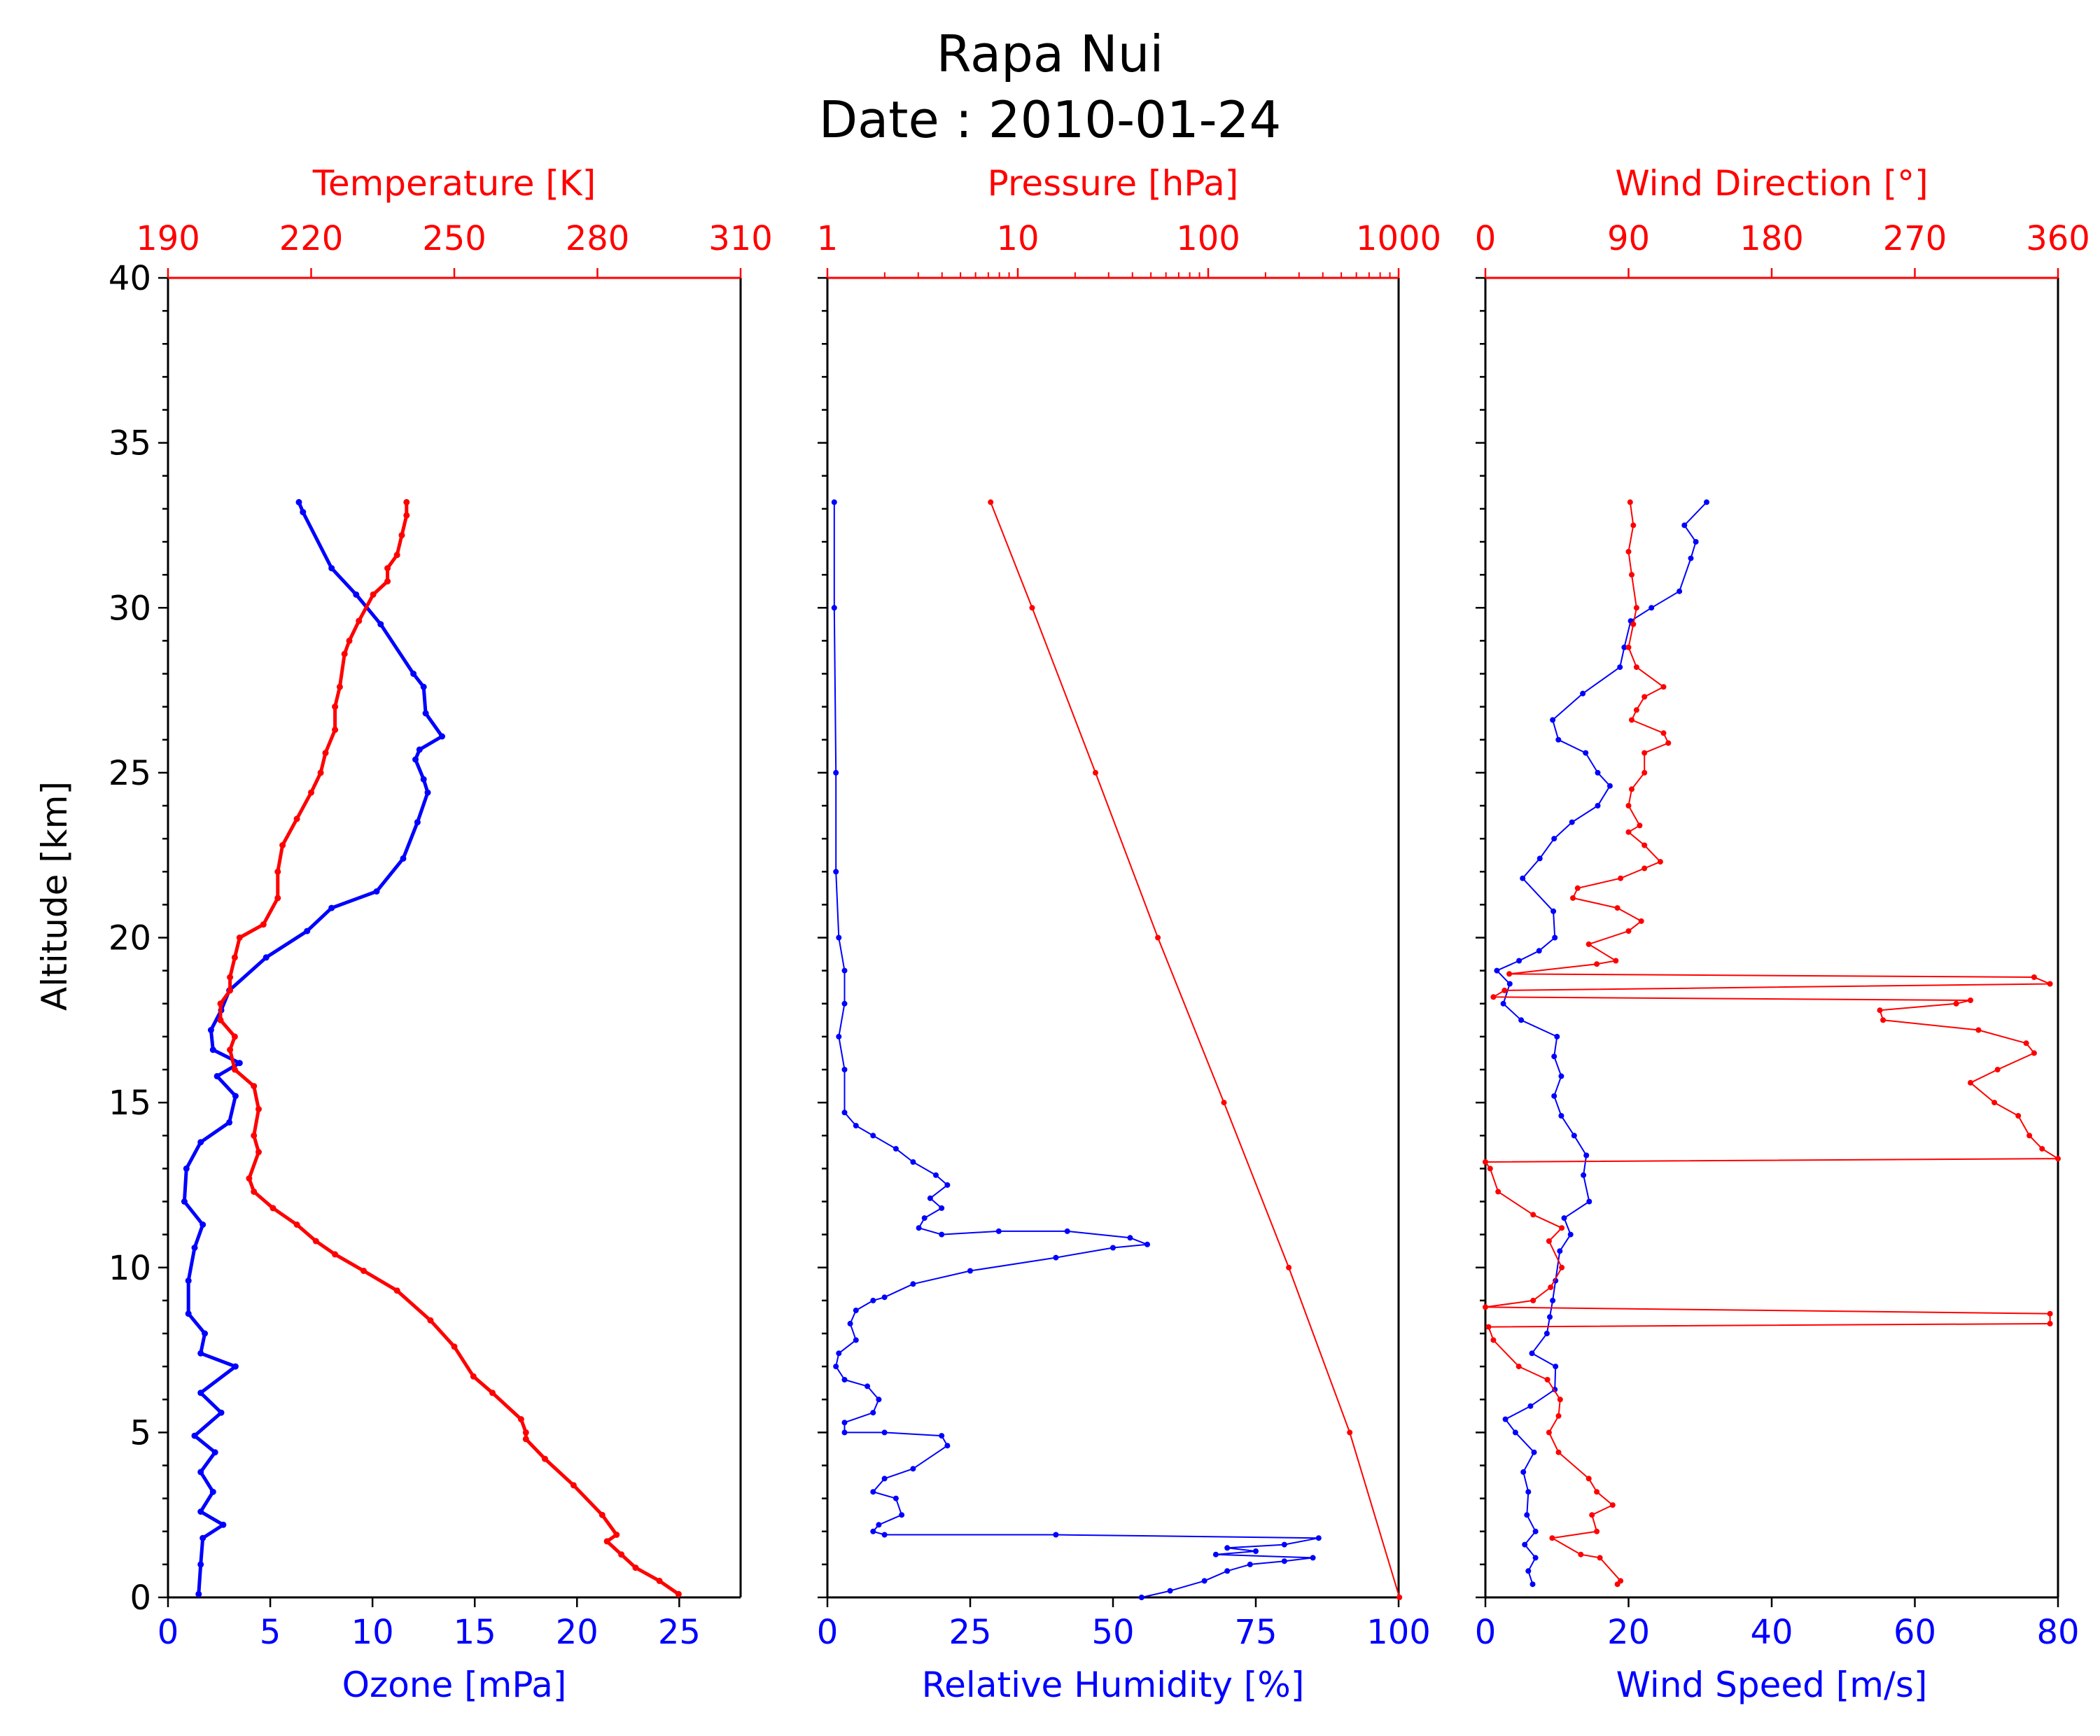  Describe the element at coordinates (311, 238) in the screenshot. I see `ozone-temperature-top-tick-label: 220` at that location.